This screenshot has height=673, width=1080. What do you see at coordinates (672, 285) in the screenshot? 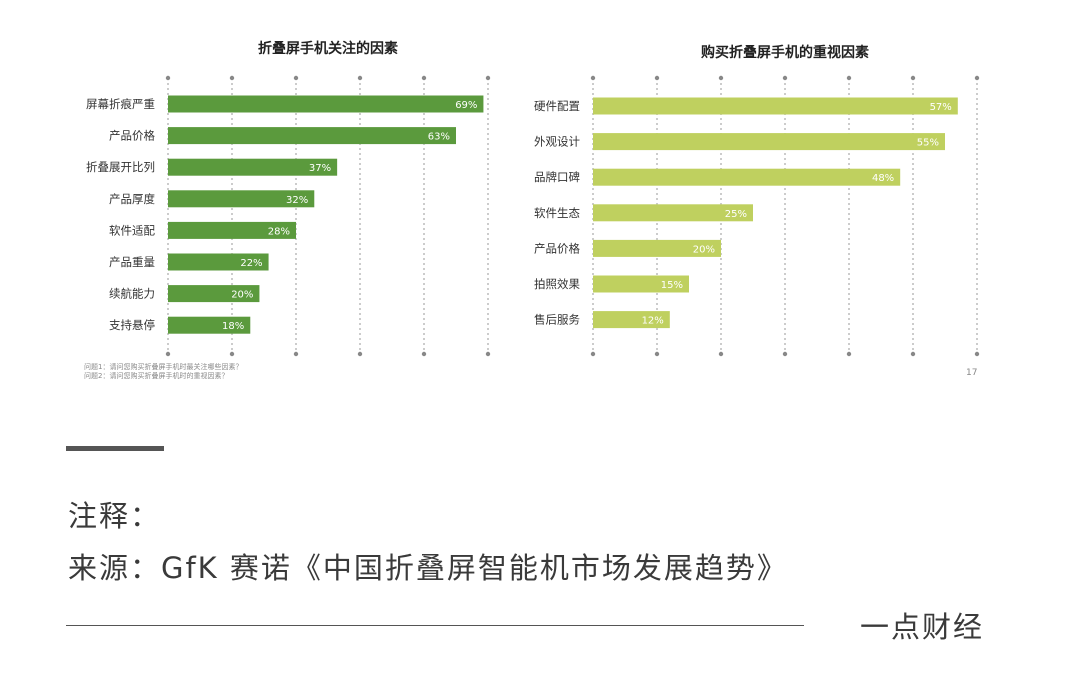
I see `right-value-label: 15%` at bounding box center [672, 285].